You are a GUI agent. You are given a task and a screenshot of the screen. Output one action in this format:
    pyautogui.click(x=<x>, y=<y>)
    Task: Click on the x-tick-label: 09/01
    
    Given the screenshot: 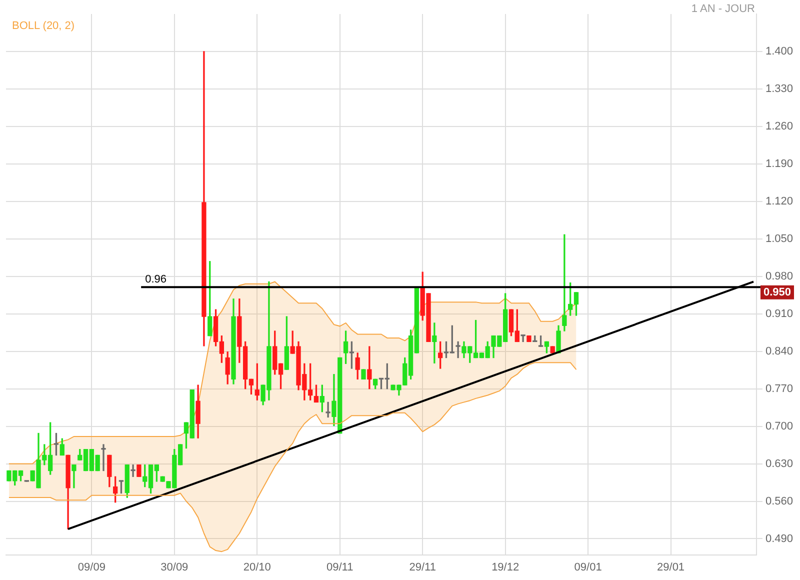 What is the action you would take?
    pyautogui.click(x=588, y=567)
    